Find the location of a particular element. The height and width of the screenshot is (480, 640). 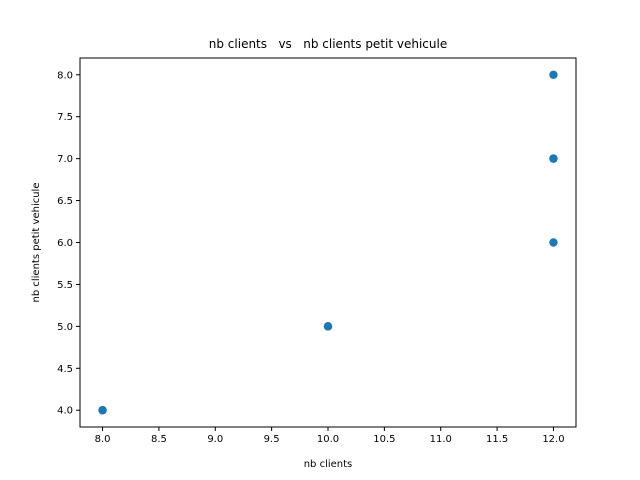

y-tick-label-6: 7.0 is located at coordinates (65, 159).